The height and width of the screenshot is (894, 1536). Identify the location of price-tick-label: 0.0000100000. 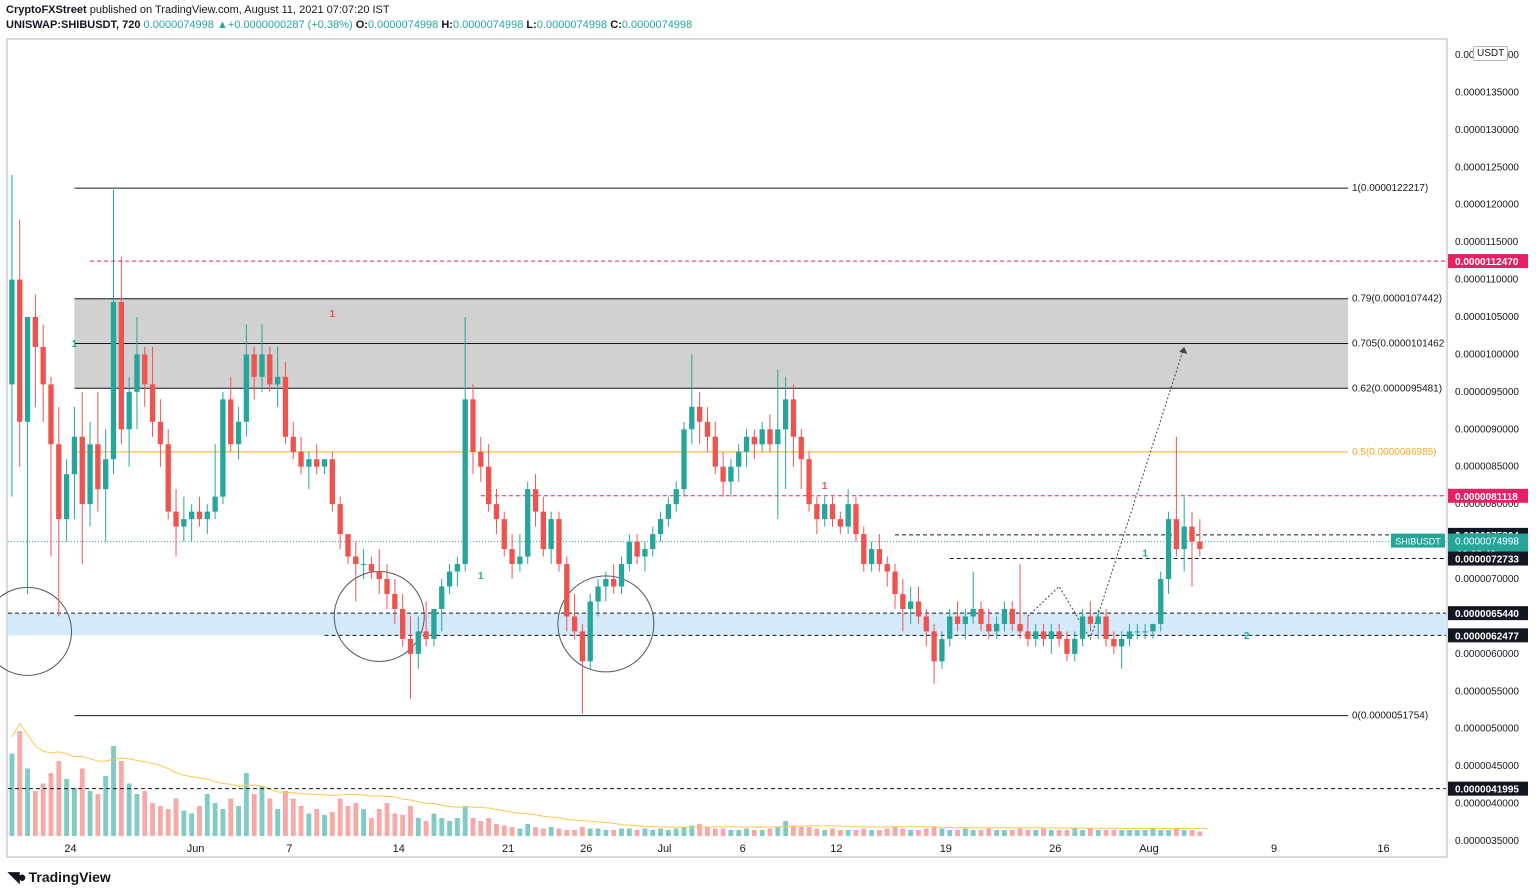
(1487, 354).